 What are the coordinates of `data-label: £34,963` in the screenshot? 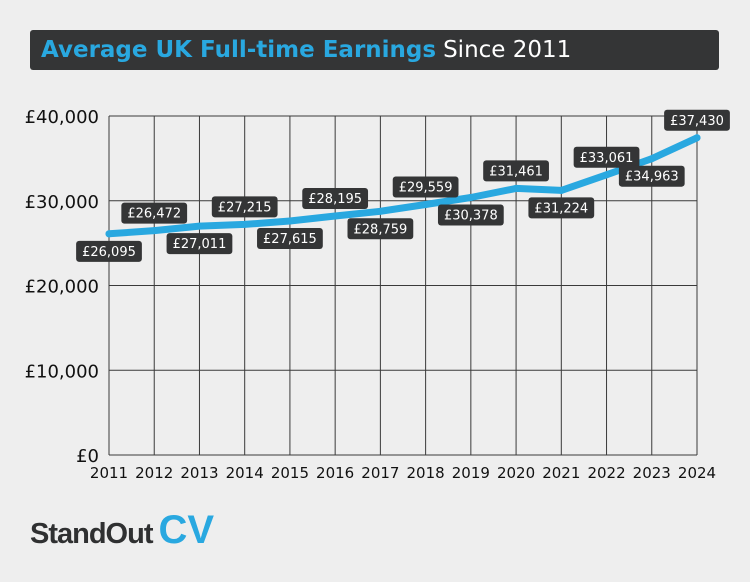 It's located at (651, 176).